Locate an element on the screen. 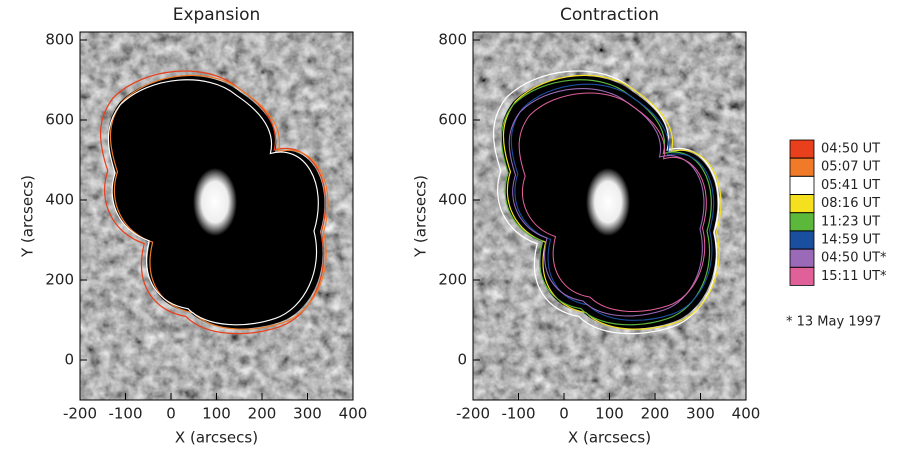 The width and height of the screenshot is (911, 460). legend-label: 11:23 UT is located at coordinates (850, 221).